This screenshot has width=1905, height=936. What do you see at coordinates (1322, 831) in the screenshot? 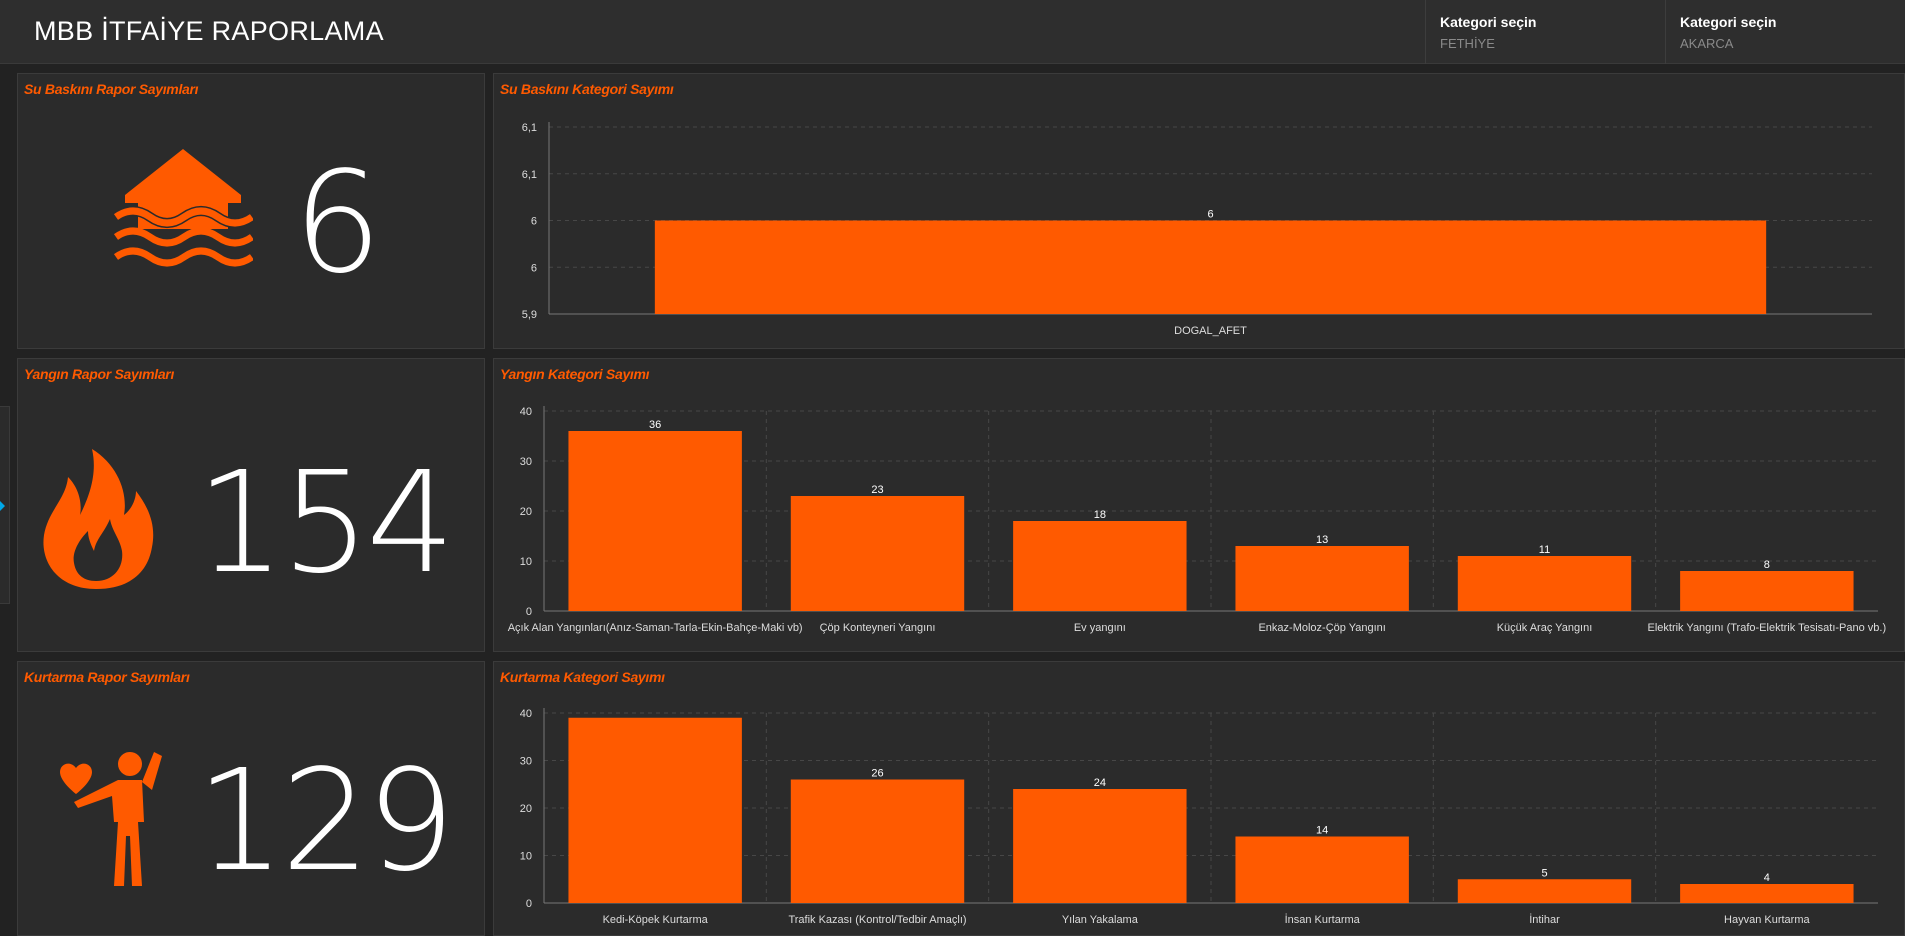
I see `data-label: 14` at bounding box center [1322, 831].